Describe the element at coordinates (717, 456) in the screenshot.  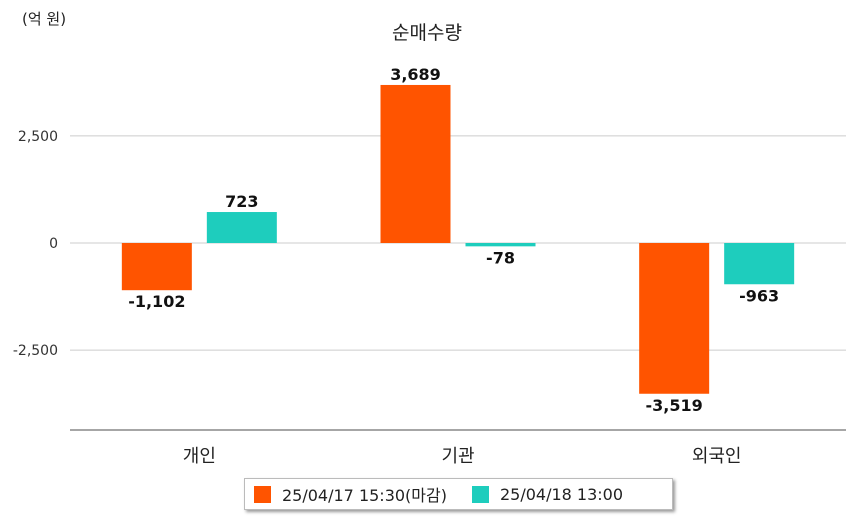
I see `x-tick-label: 외국인` at that location.